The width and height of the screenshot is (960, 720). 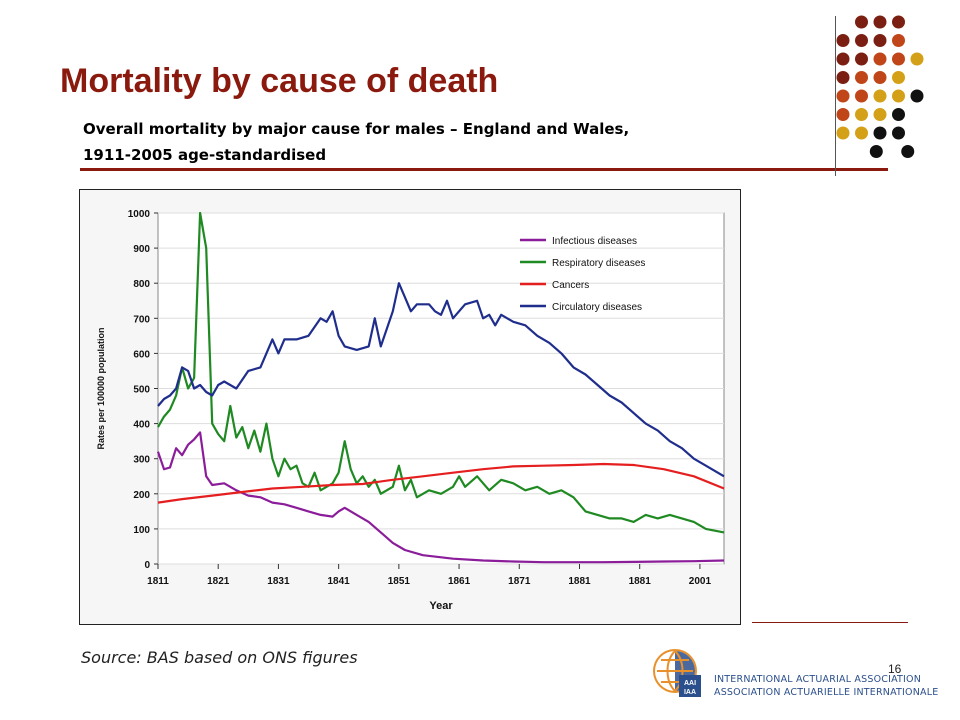 What do you see at coordinates (830, 622) in the screenshot?
I see `footer-divider` at bounding box center [830, 622].